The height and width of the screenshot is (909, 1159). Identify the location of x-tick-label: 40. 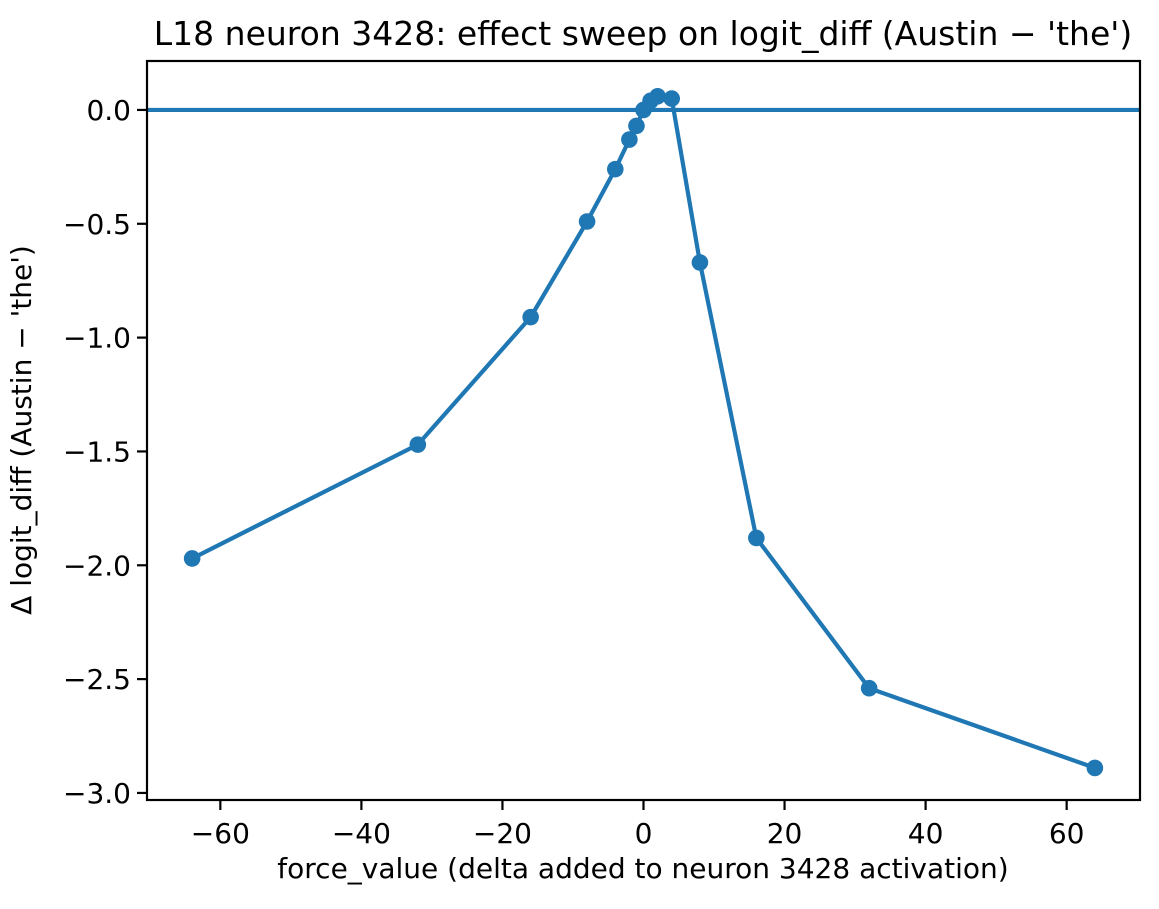
(926, 833).